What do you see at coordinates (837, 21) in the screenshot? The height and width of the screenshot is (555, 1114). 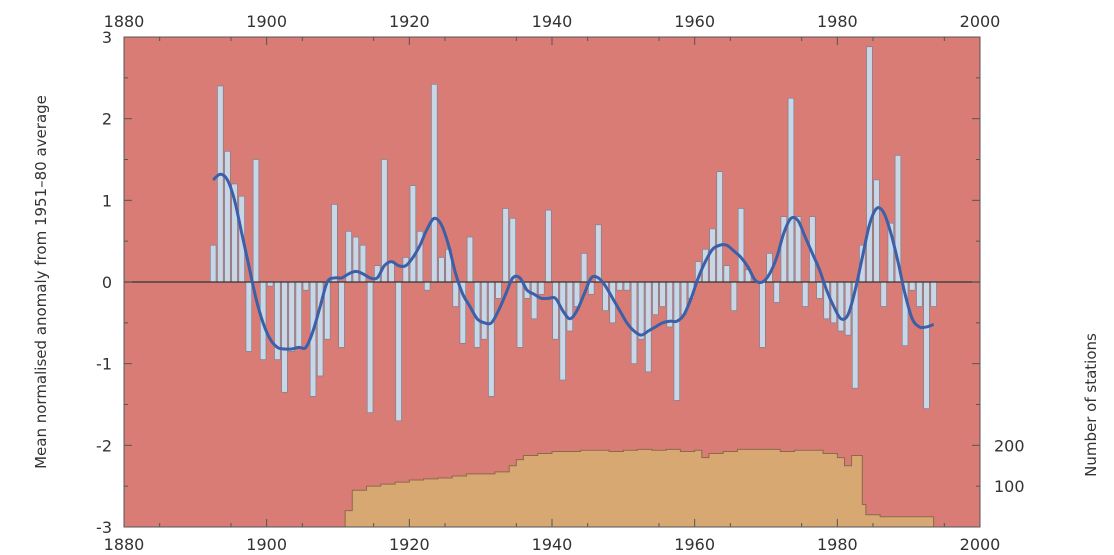 I see `x-tick-label-top: 1980` at bounding box center [837, 21].